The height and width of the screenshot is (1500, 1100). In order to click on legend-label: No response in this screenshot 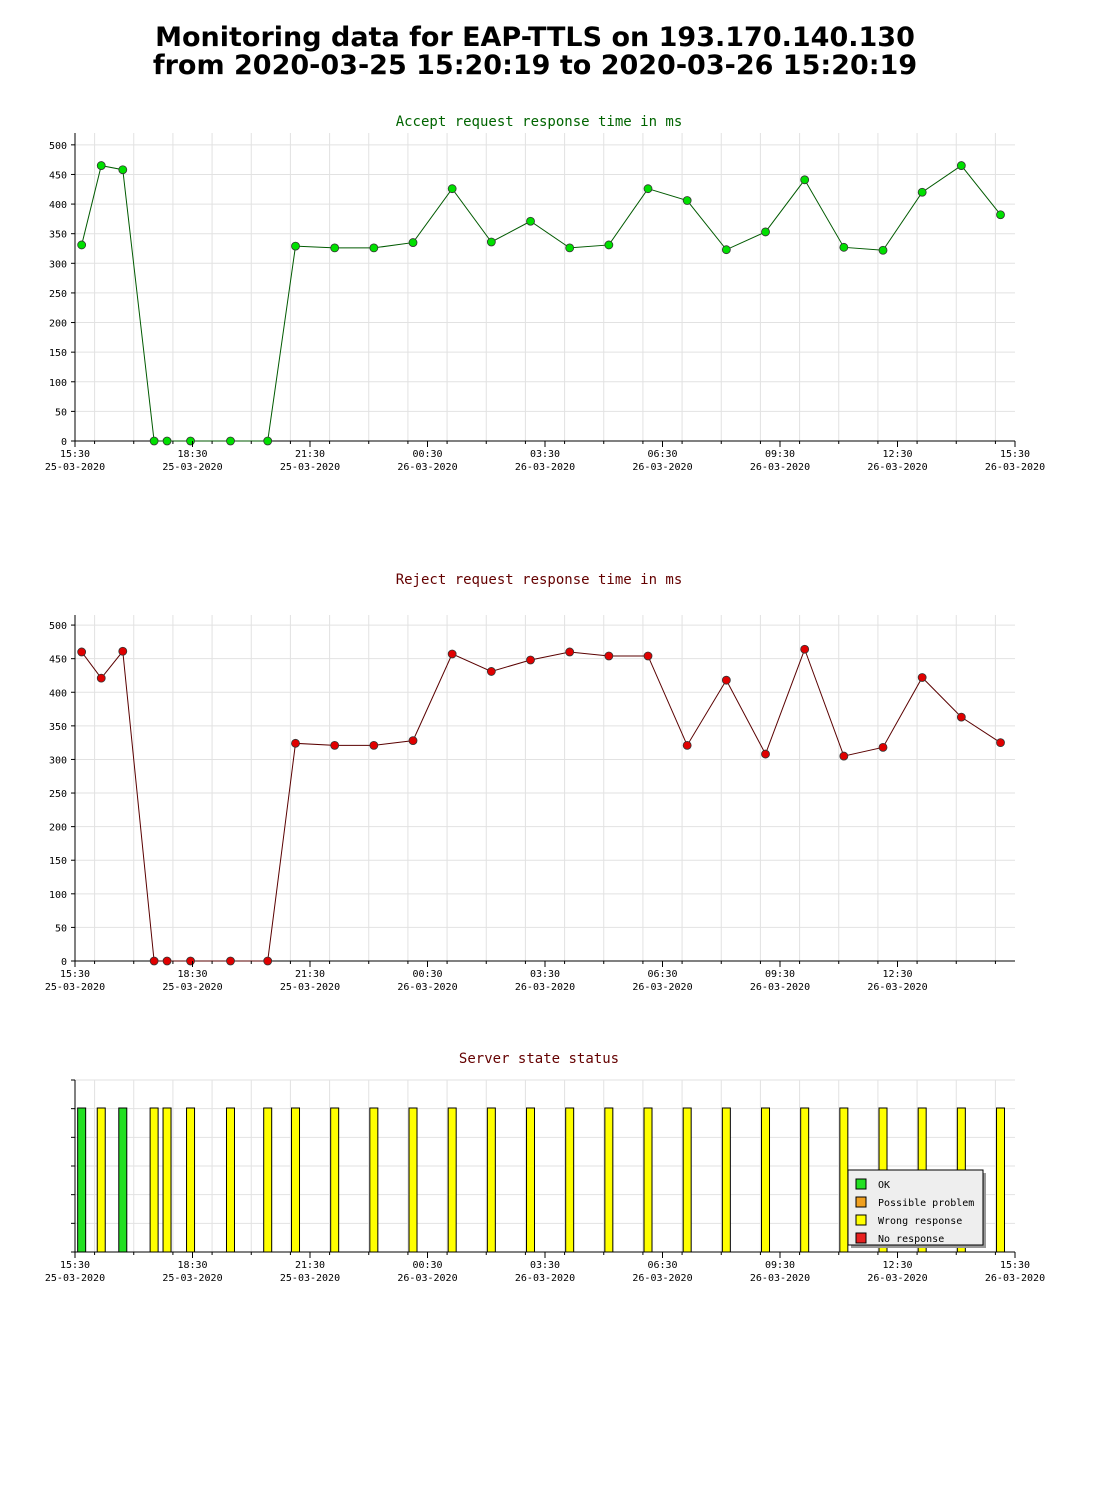, I will do `click(911, 1239)`.